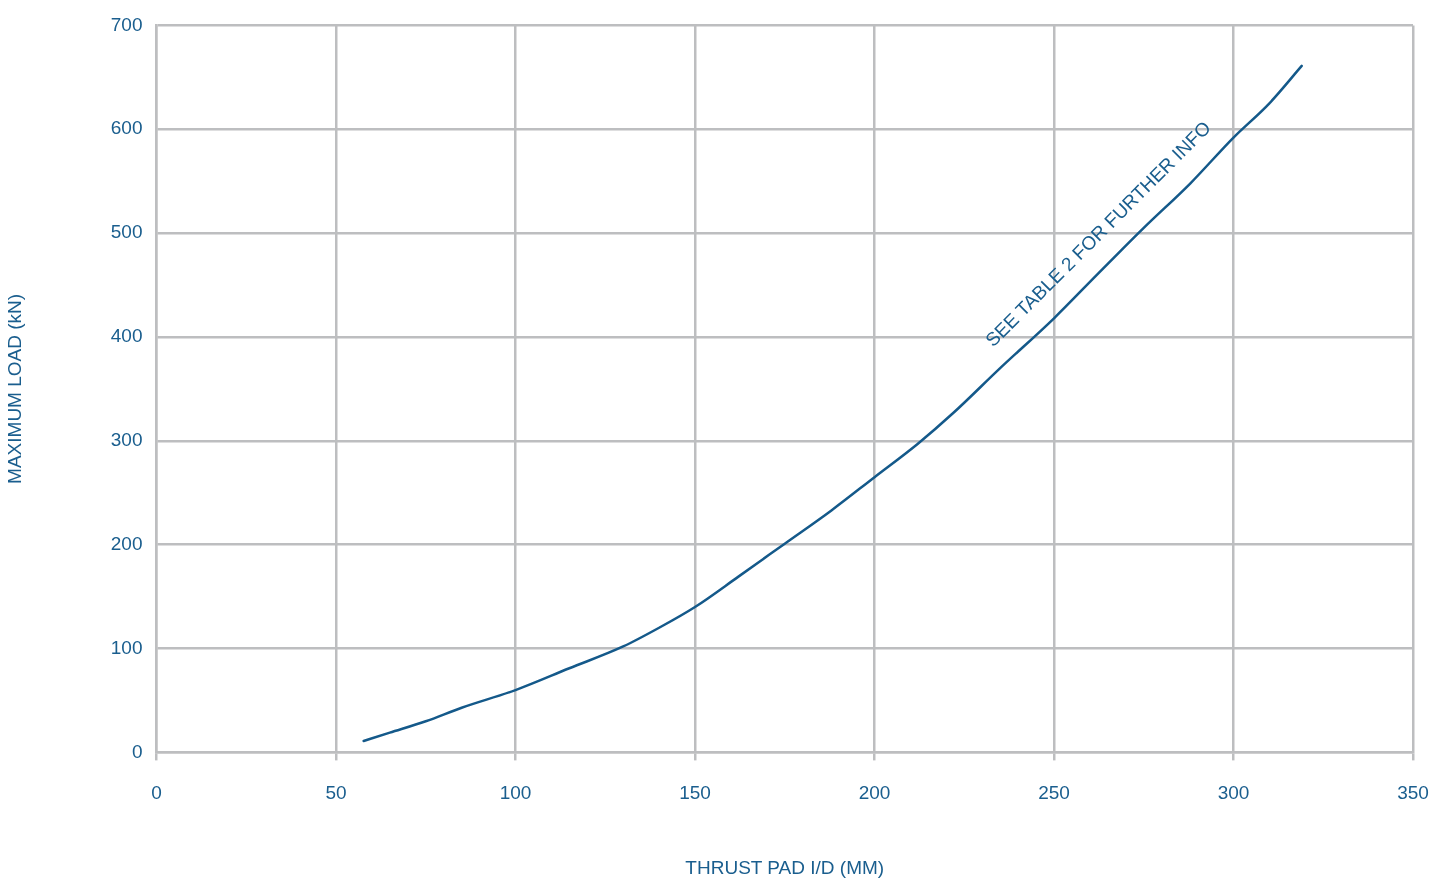 The width and height of the screenshot is (1451, 888). I want to click on x-tick-label: 350, so click(1413, 793).